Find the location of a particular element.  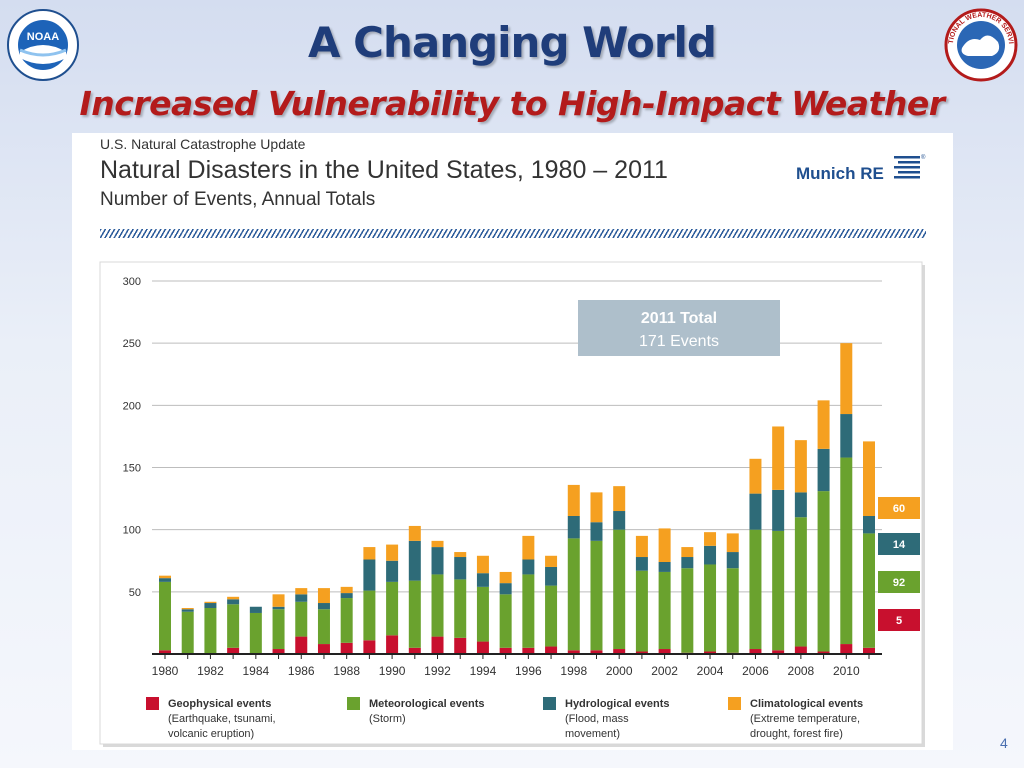

x-tick-label: 1986 is located at coordinates (301, 671).